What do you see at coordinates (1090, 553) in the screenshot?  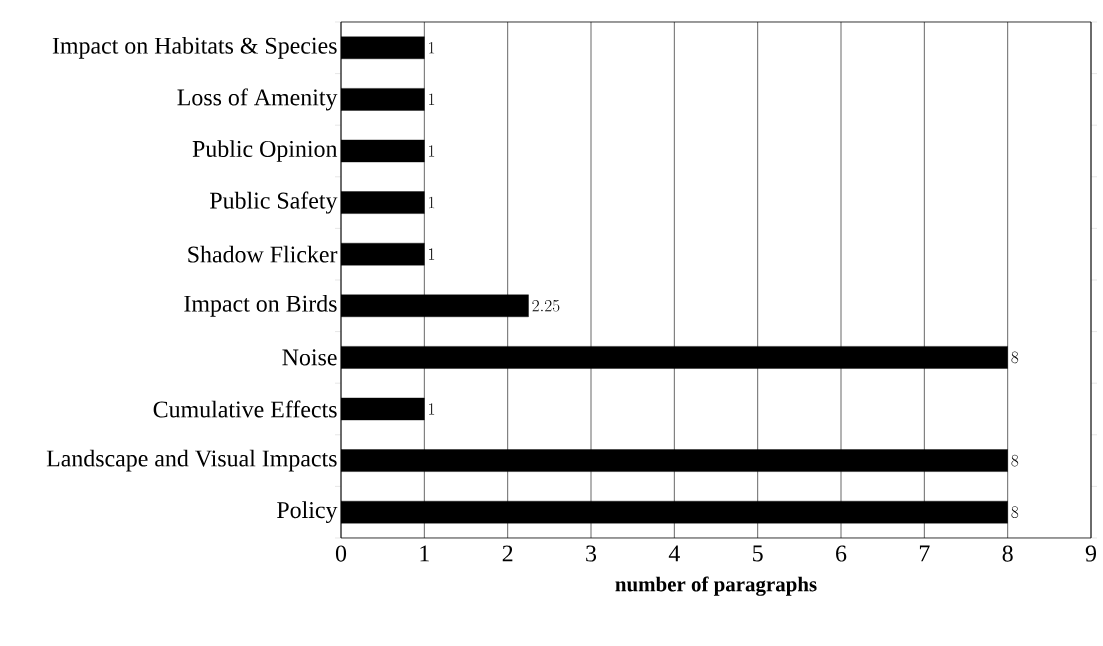 I see `x-tick-label: 9` at bounding box center [1090, 553].